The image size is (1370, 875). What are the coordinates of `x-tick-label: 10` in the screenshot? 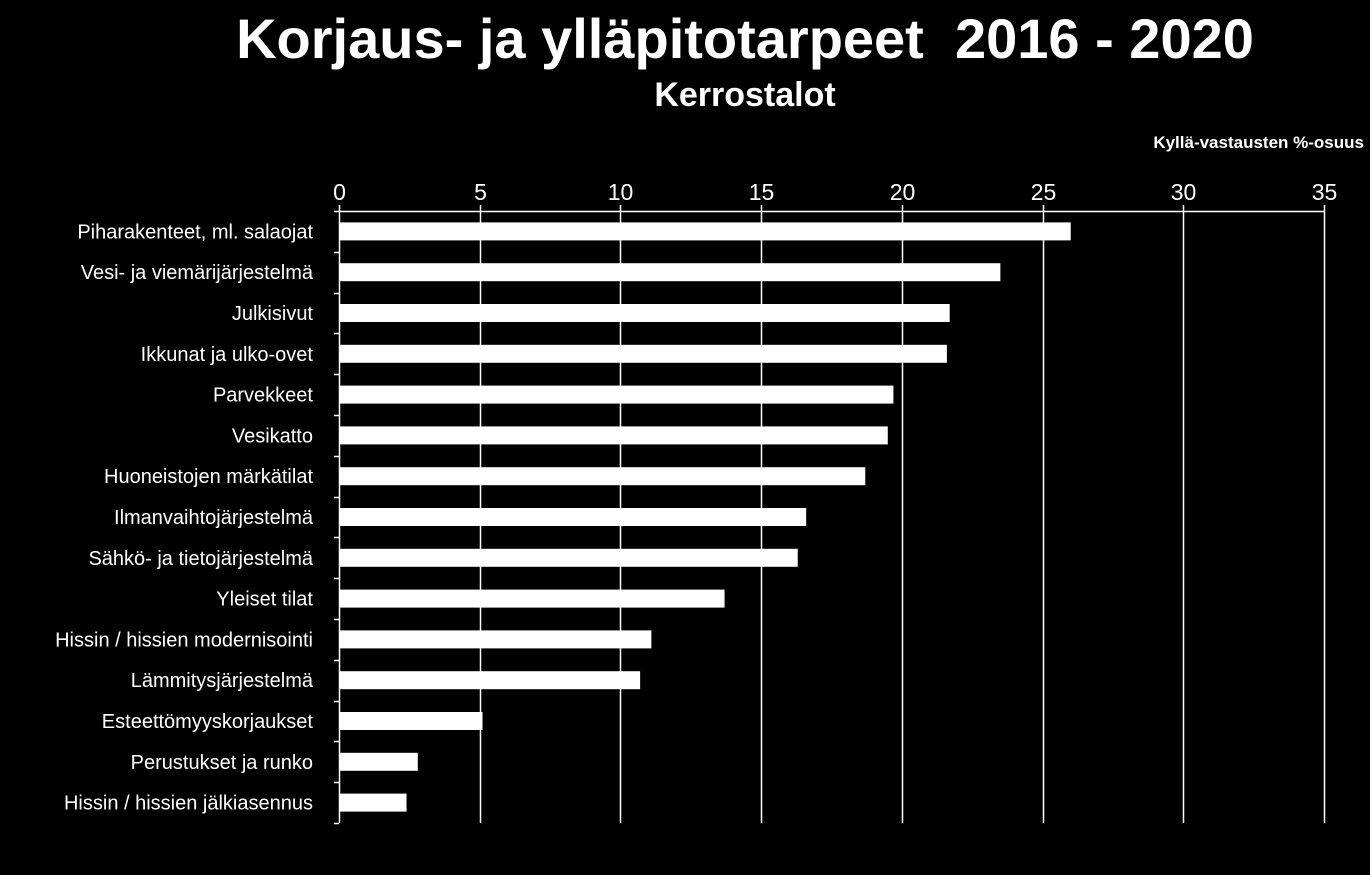 It's located at (621, 192).